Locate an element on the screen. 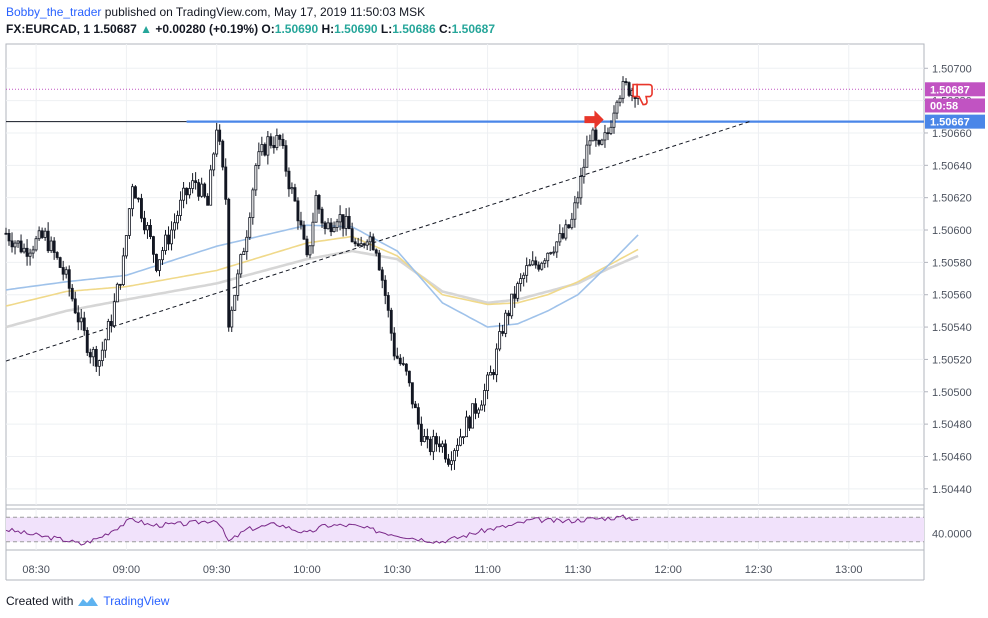 Image resolution: width=988 pixels, height=618 pixels. price-tick-label: 1.50560 is located at coordinates (952, 296).